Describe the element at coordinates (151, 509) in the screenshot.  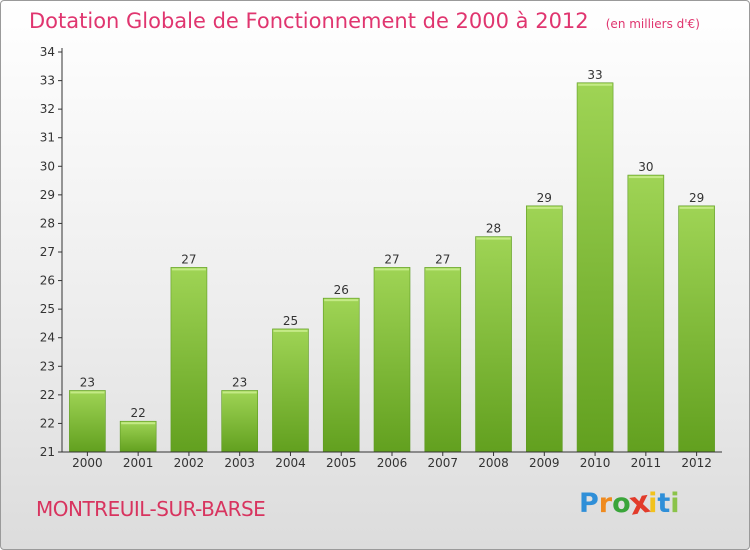
I see `commune-name: MONTREUIL-SUR-BARSE` at that location.